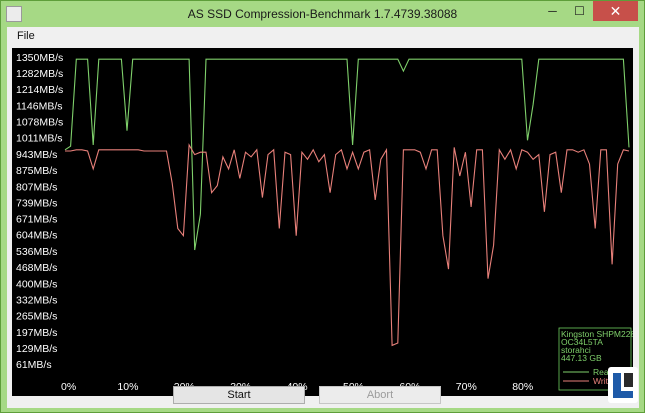  I want to click on y-tick-label: 1011MB/s, so click(39, 139).